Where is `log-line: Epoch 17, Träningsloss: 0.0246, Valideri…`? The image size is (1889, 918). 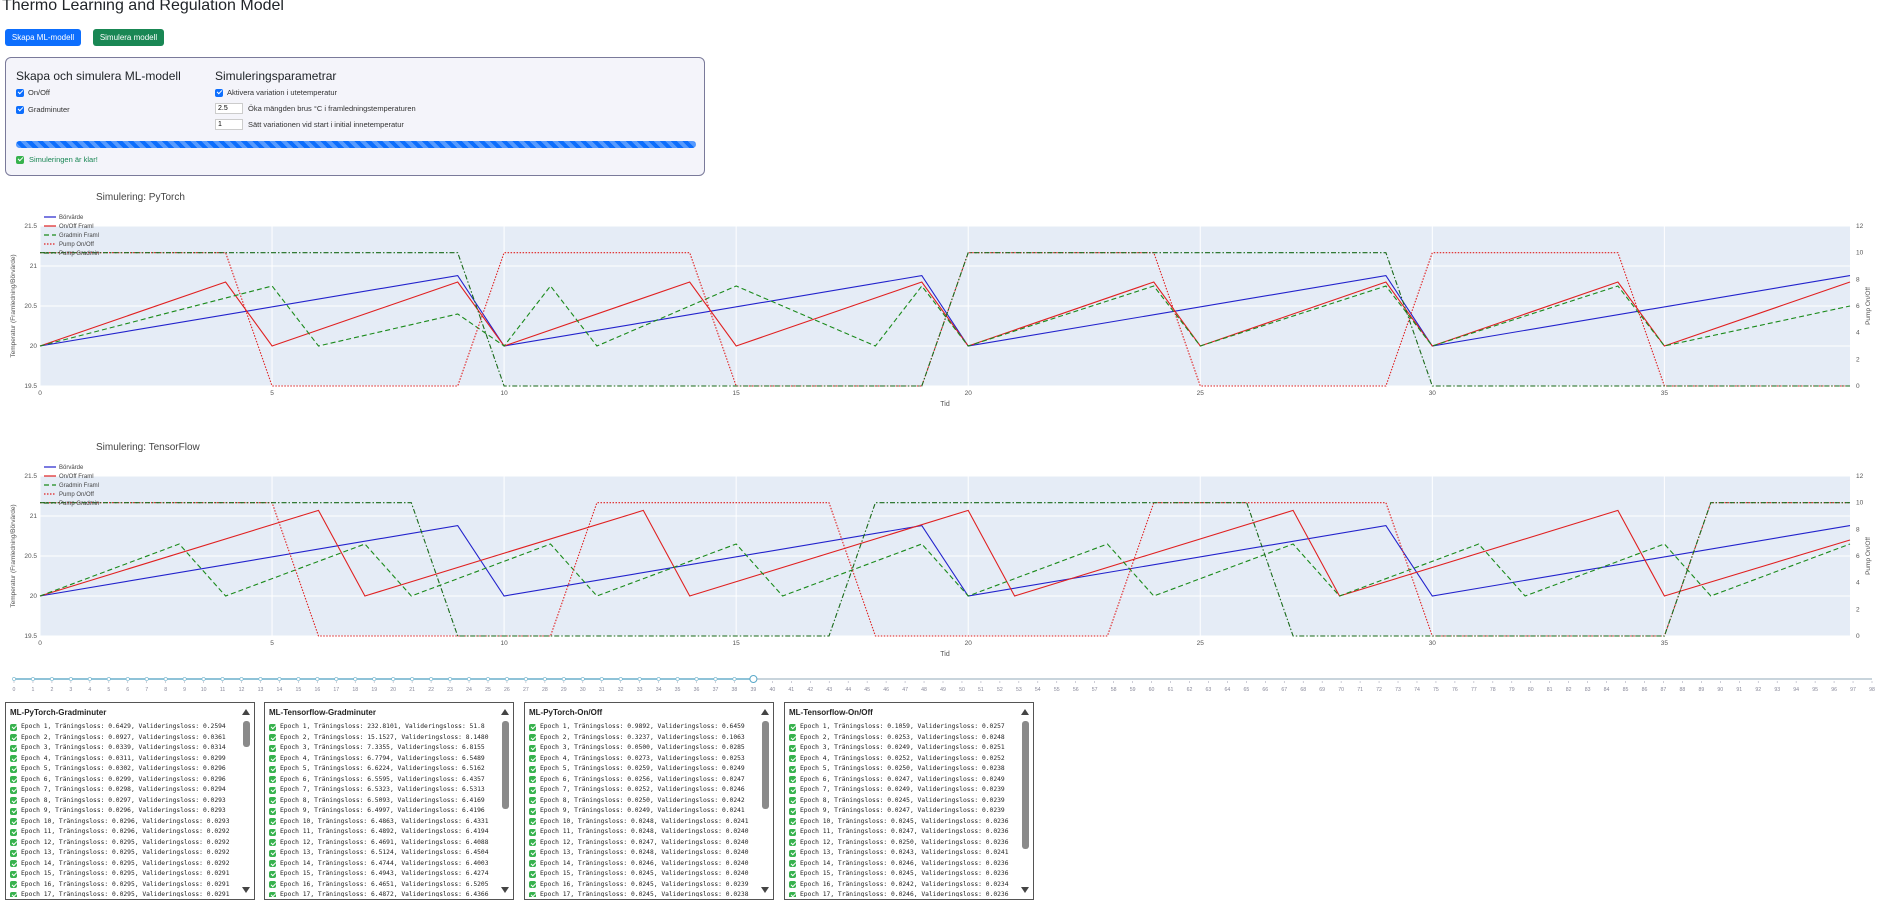
log-line: Epoch 17, Träningsloss: 0.0246, Valideri… is located at coordinates (903, 893).